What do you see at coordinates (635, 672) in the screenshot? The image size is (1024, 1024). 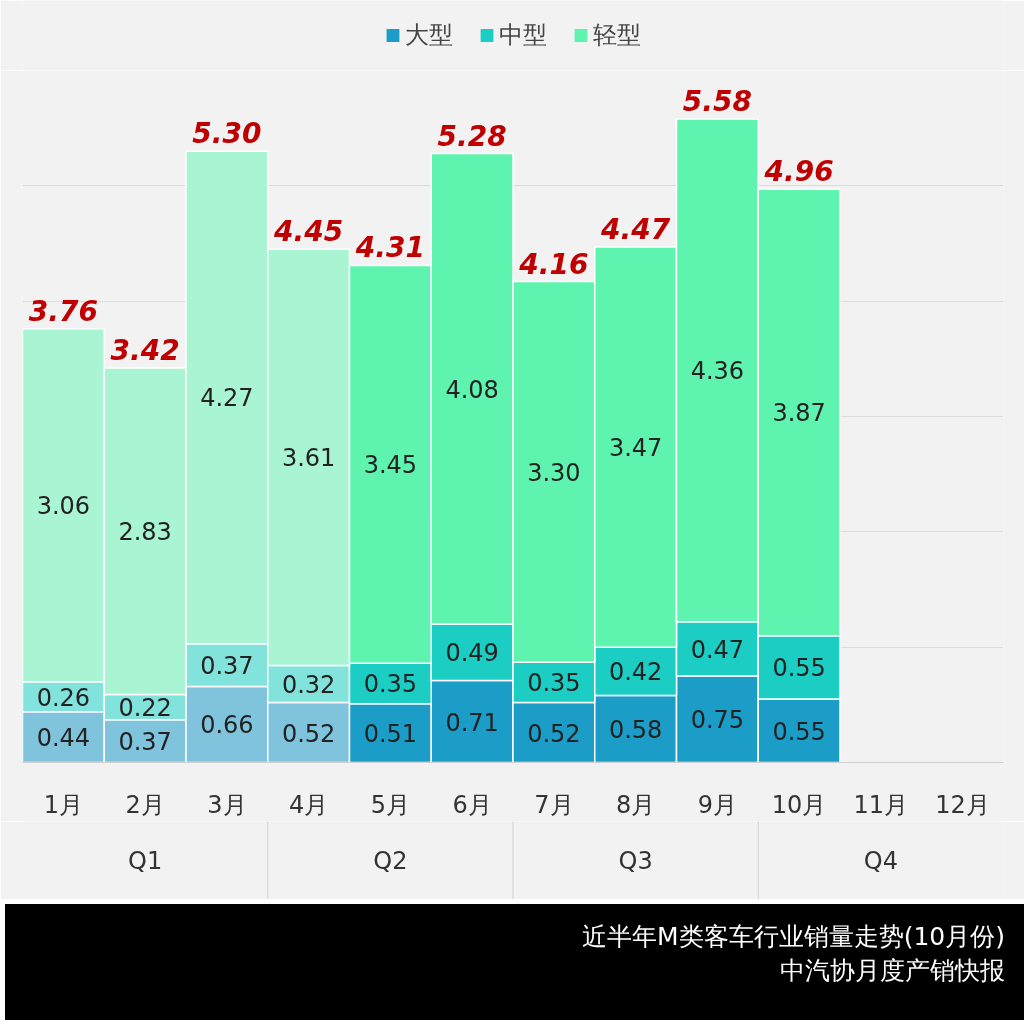 I see `data-label: 0.42` at bounding box center [635, 672].